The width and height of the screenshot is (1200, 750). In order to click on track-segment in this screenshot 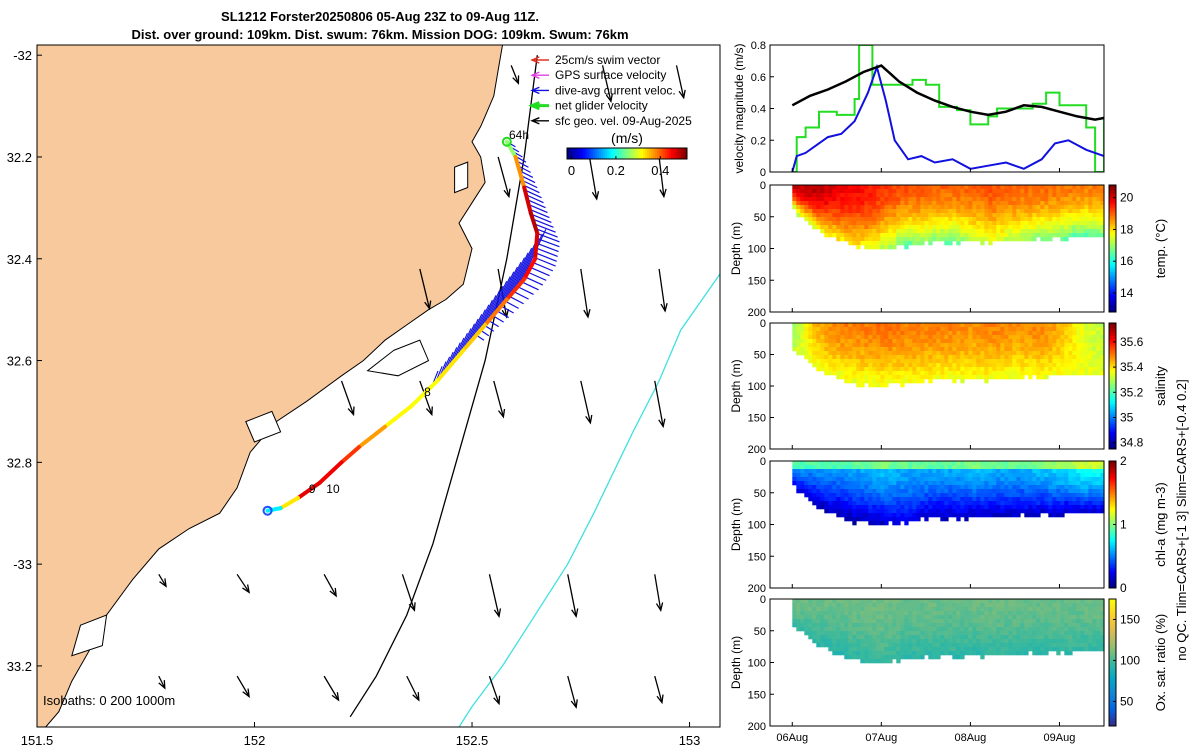, I will do `click(309, 490)`.